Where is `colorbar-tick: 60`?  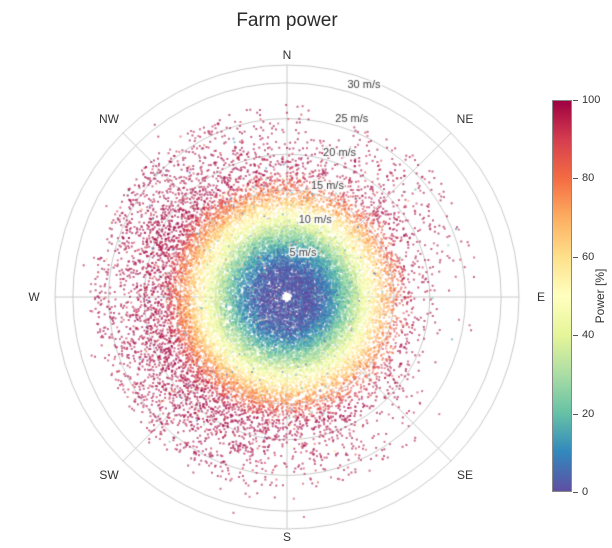 colorbar-tick: 60 is located at coordinates (583, 256).